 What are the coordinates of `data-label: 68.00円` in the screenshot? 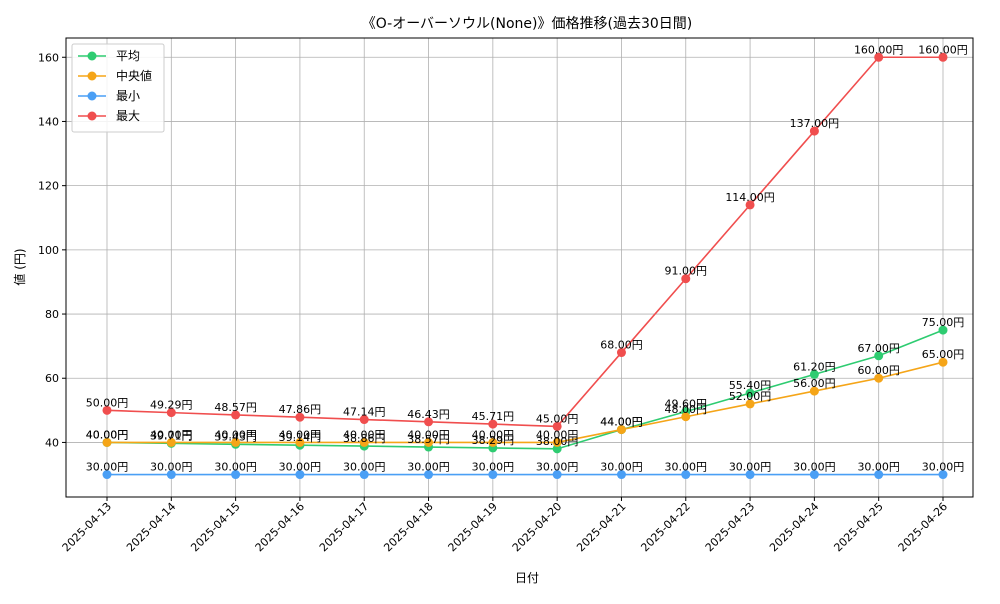 It's located at (621, 345).